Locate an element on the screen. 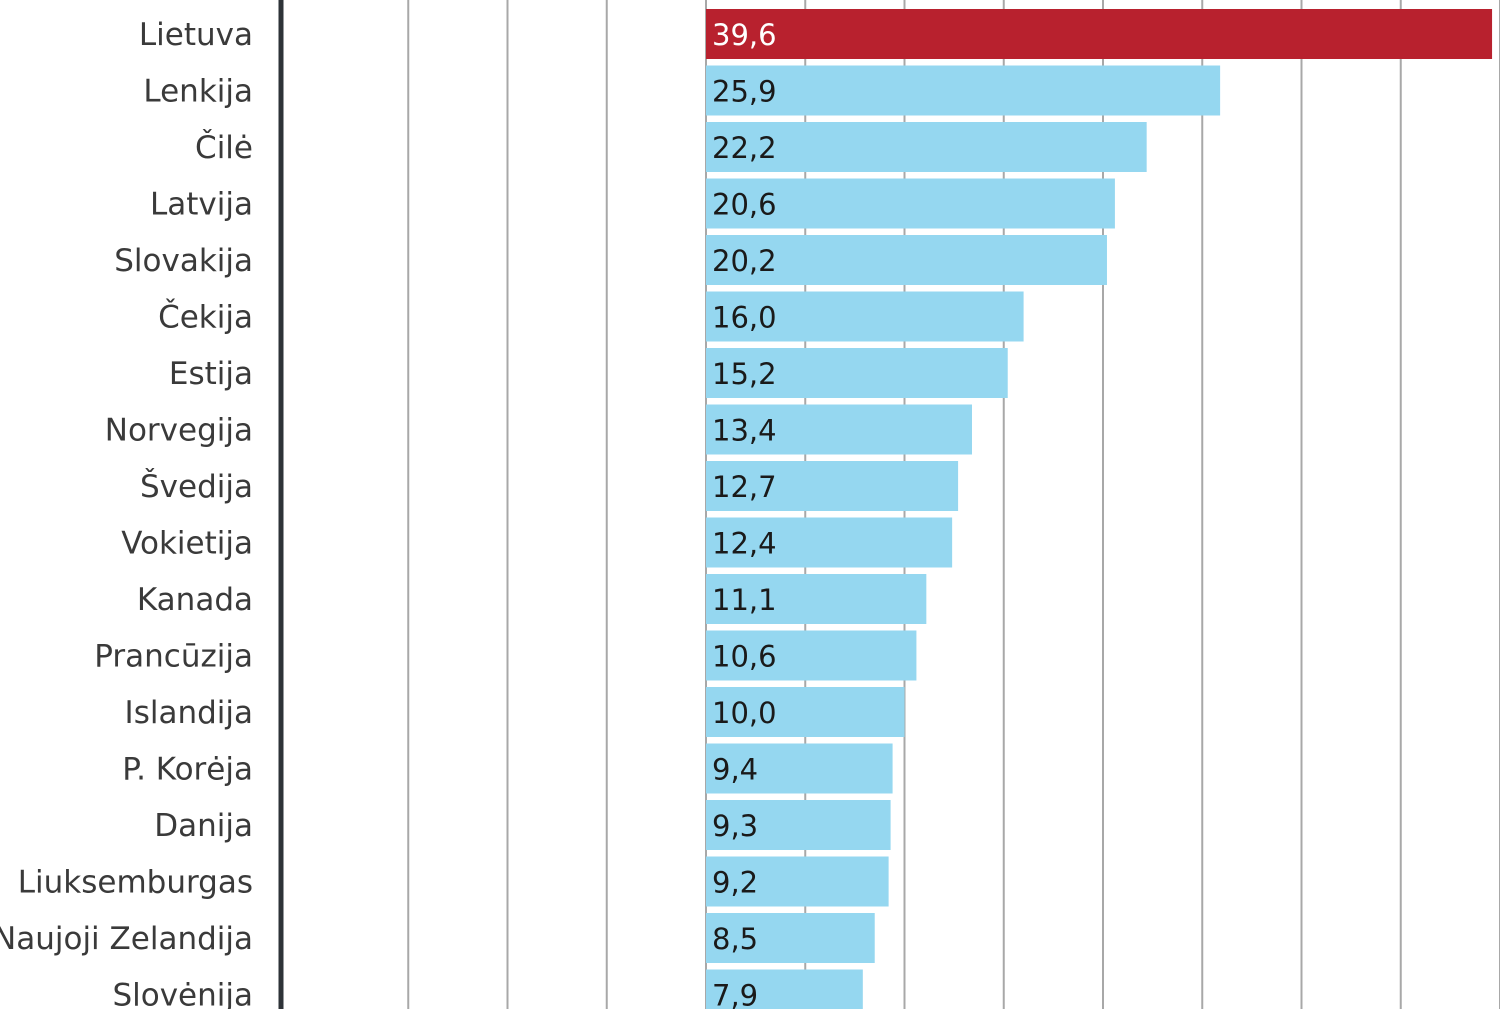  value-label: 9,4 is located at coordinates (735, 770).